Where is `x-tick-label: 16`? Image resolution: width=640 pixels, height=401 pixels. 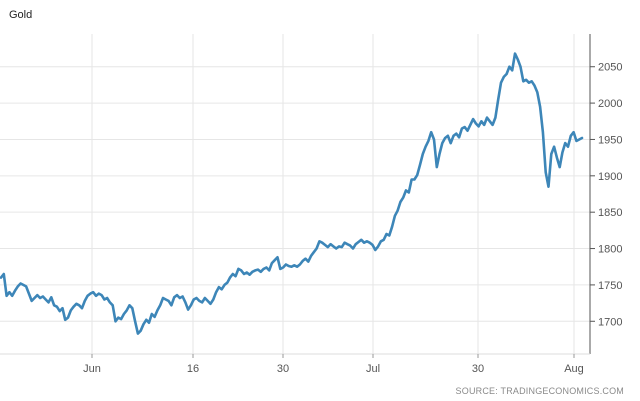
x-tick-label: 16 is located at coordinates (193, 369).